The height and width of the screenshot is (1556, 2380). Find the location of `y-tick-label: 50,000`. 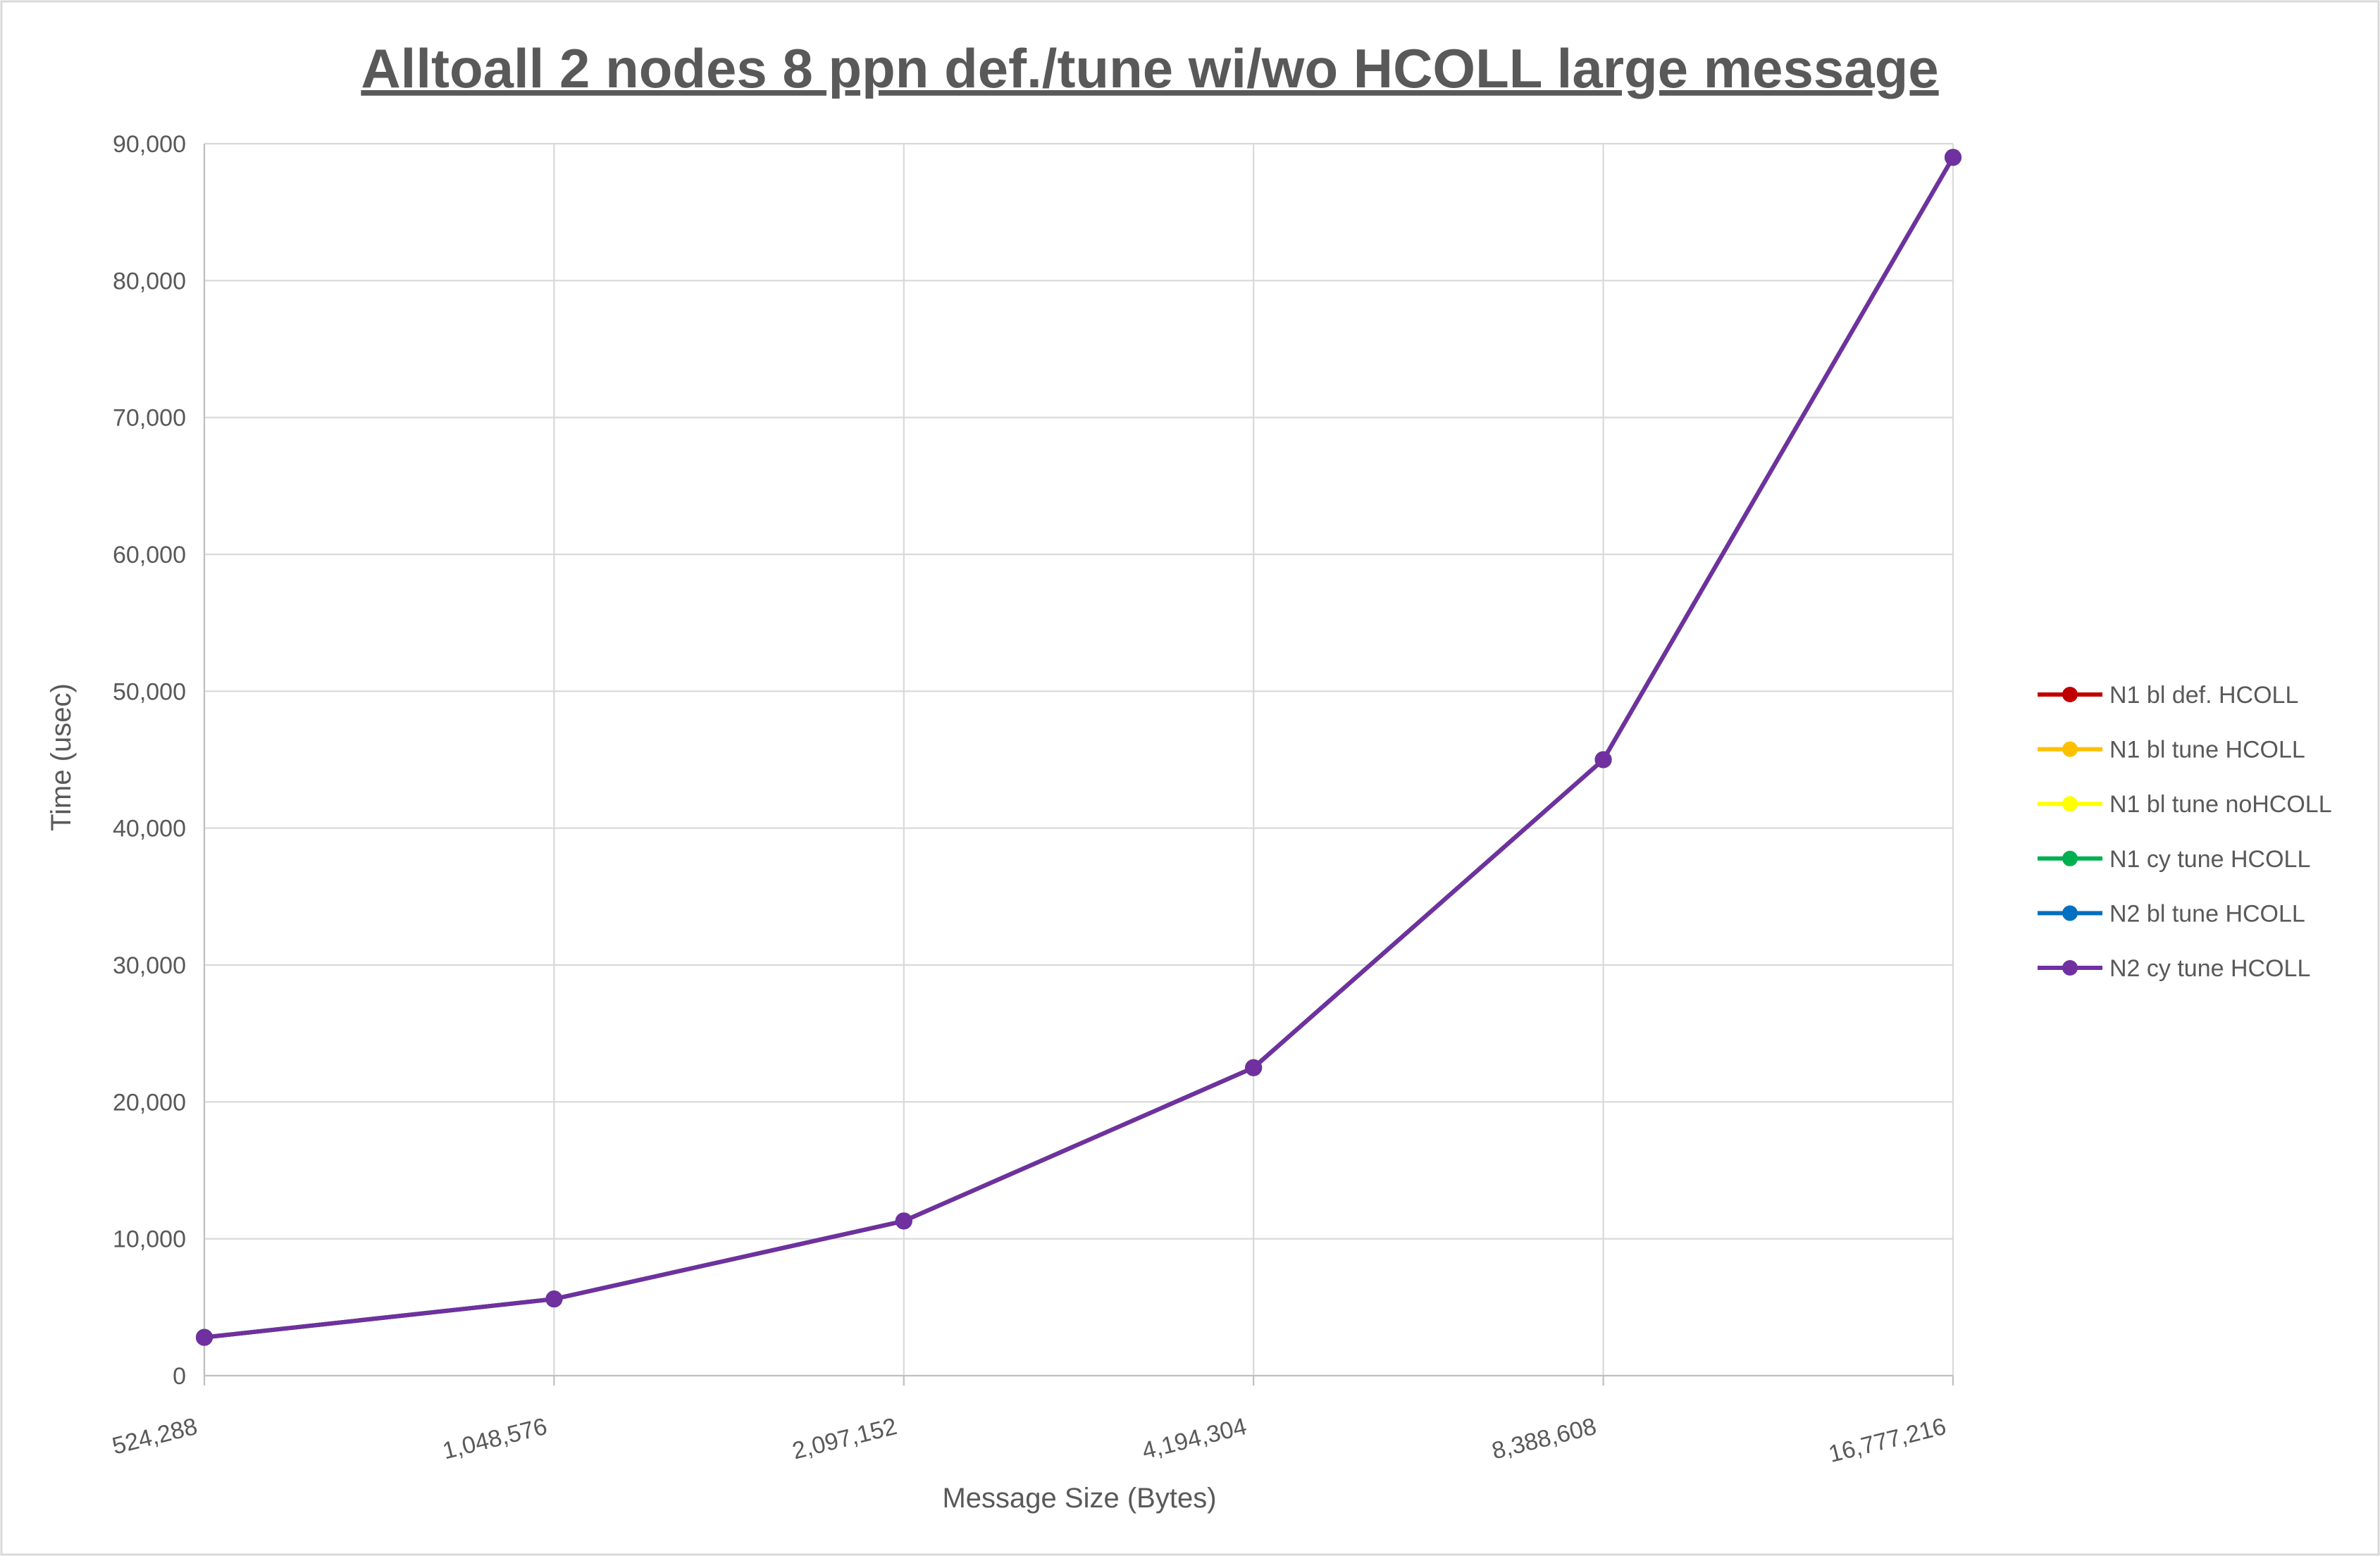

y-tick-label: 50,000 is located at coordinates (149, 691).